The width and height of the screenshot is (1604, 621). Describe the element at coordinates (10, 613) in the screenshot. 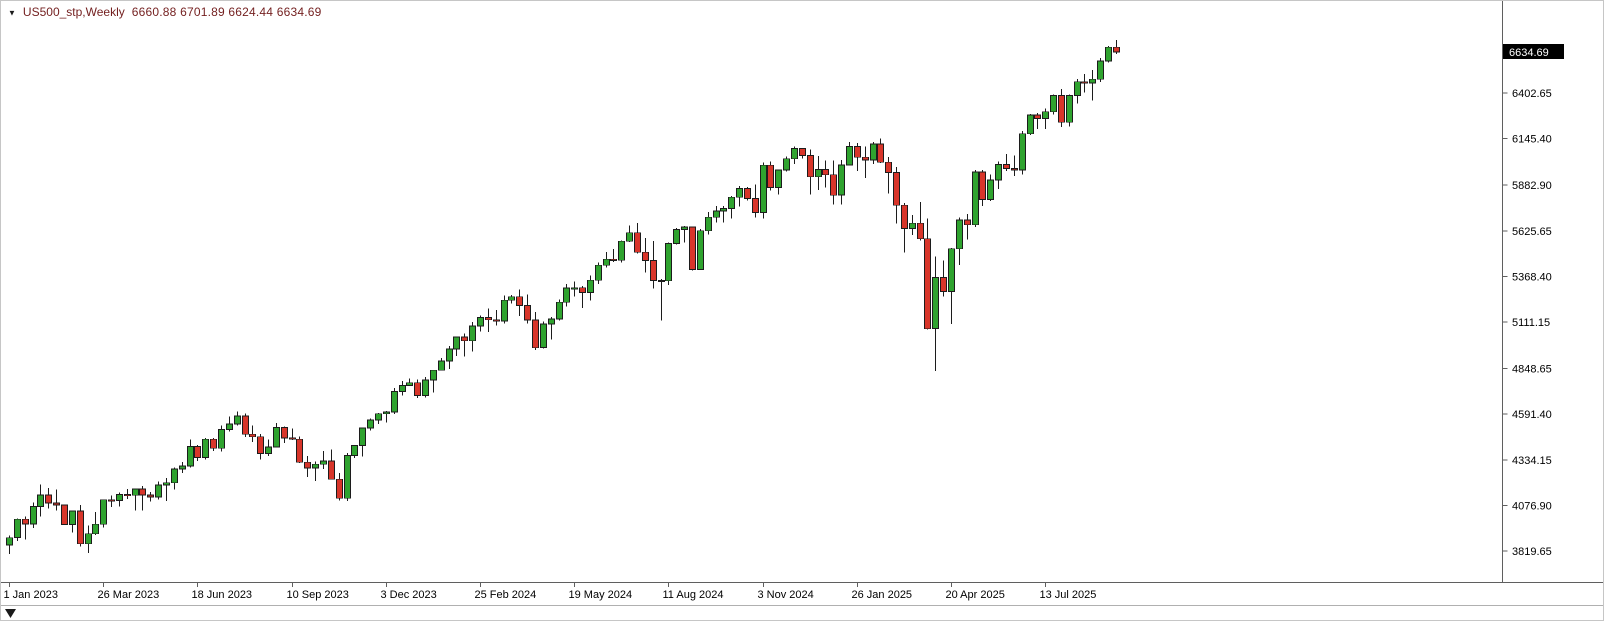

I see `scrollbar-marker` at that location.